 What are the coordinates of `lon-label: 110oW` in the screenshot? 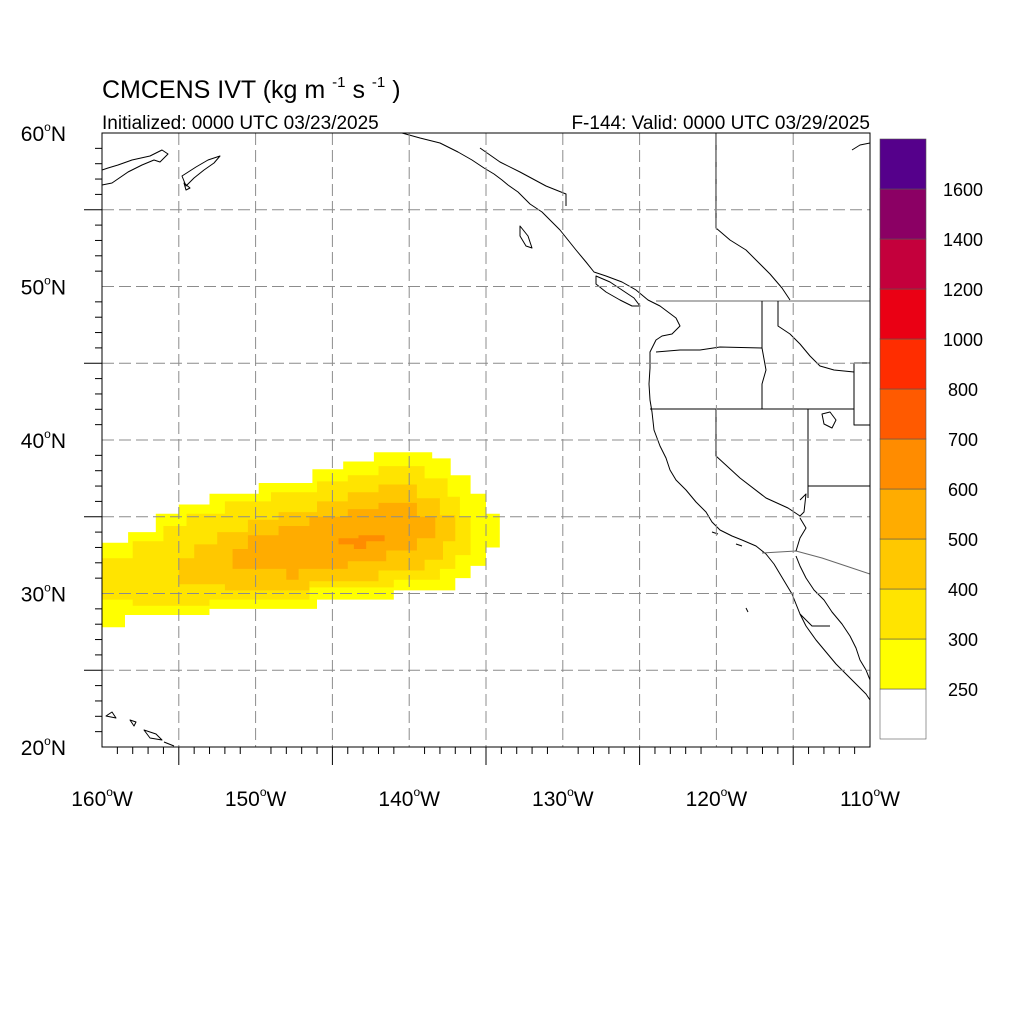 It's located at (870, 798).